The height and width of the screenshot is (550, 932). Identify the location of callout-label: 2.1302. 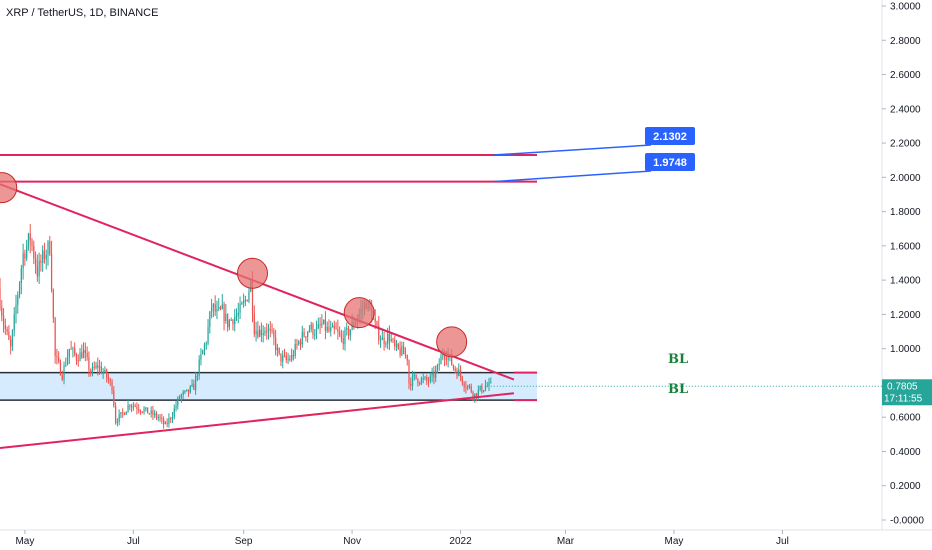
(670, 137).